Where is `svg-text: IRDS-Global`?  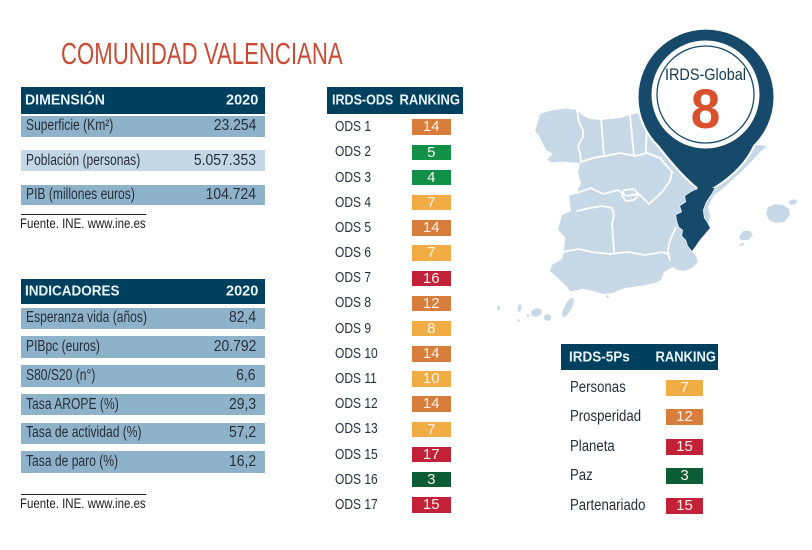 svg-text: IRDS-Global is located at coordinates (705, 75).